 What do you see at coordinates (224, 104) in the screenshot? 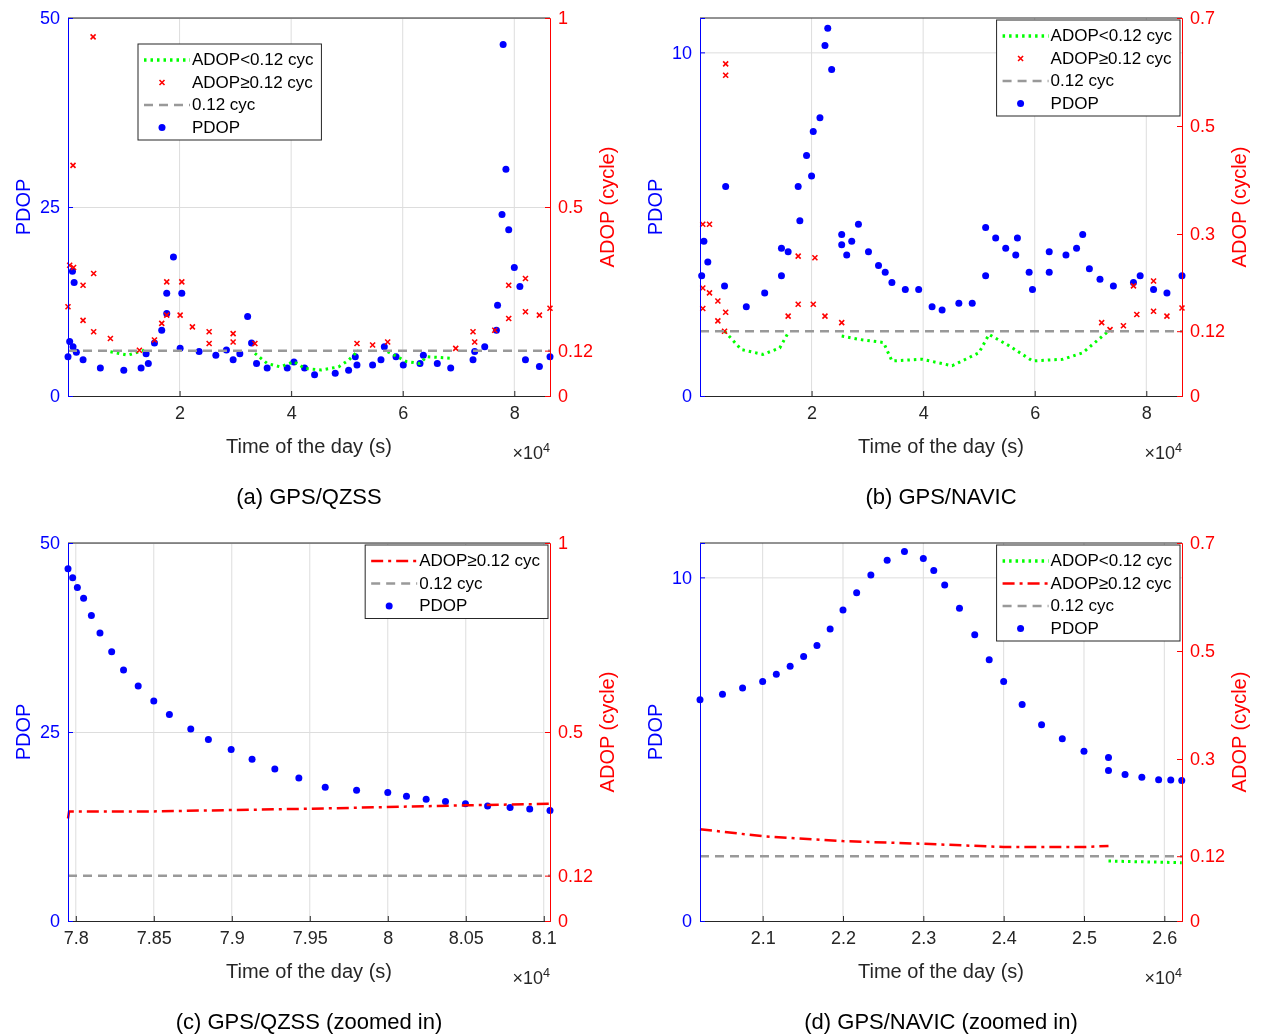
I see `legend-label: 0.12 cyc` at bounding box center [224, 104].